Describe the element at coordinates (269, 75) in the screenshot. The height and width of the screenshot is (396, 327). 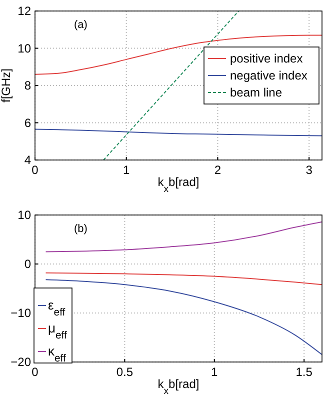
I see `legend-label: negative index` at that location.